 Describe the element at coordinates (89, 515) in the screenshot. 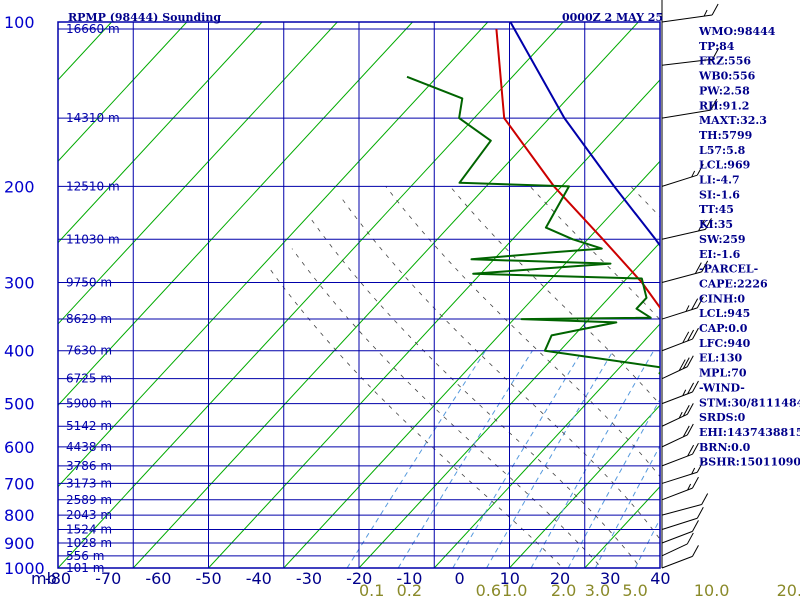

I see `height-label: 2043 m` at that location.